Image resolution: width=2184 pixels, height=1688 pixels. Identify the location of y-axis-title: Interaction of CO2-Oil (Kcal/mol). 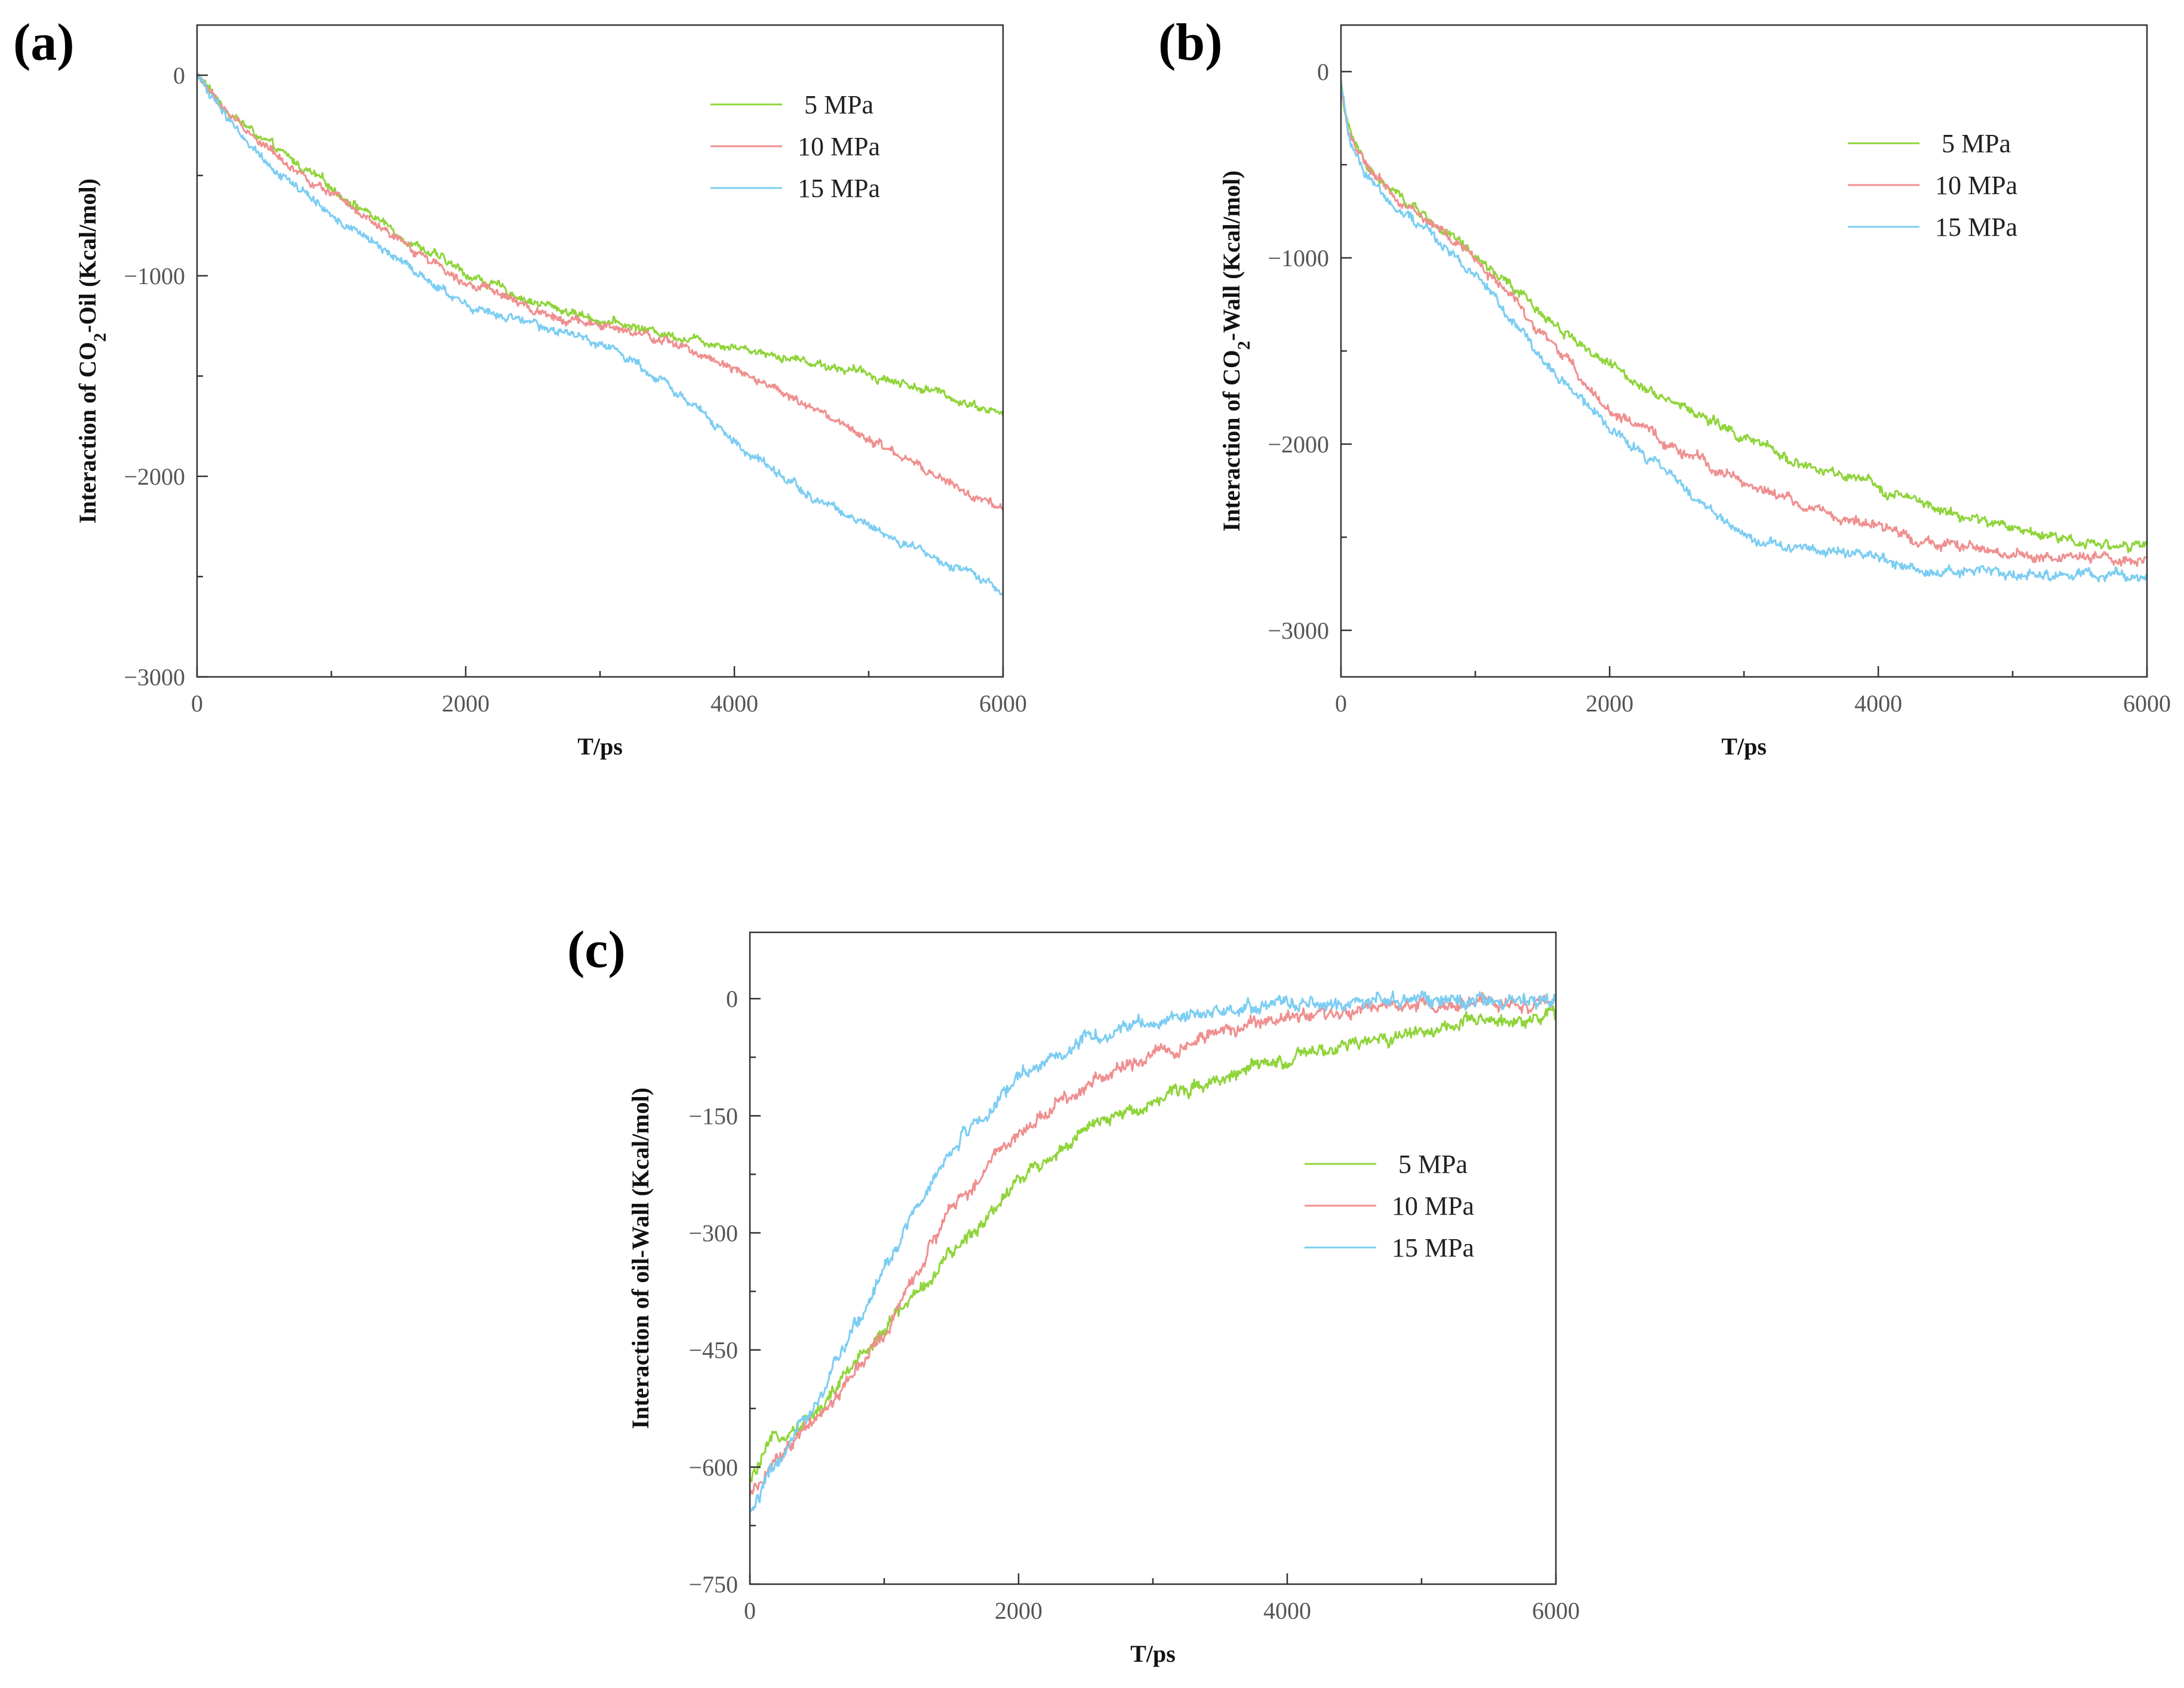
(92, 350).